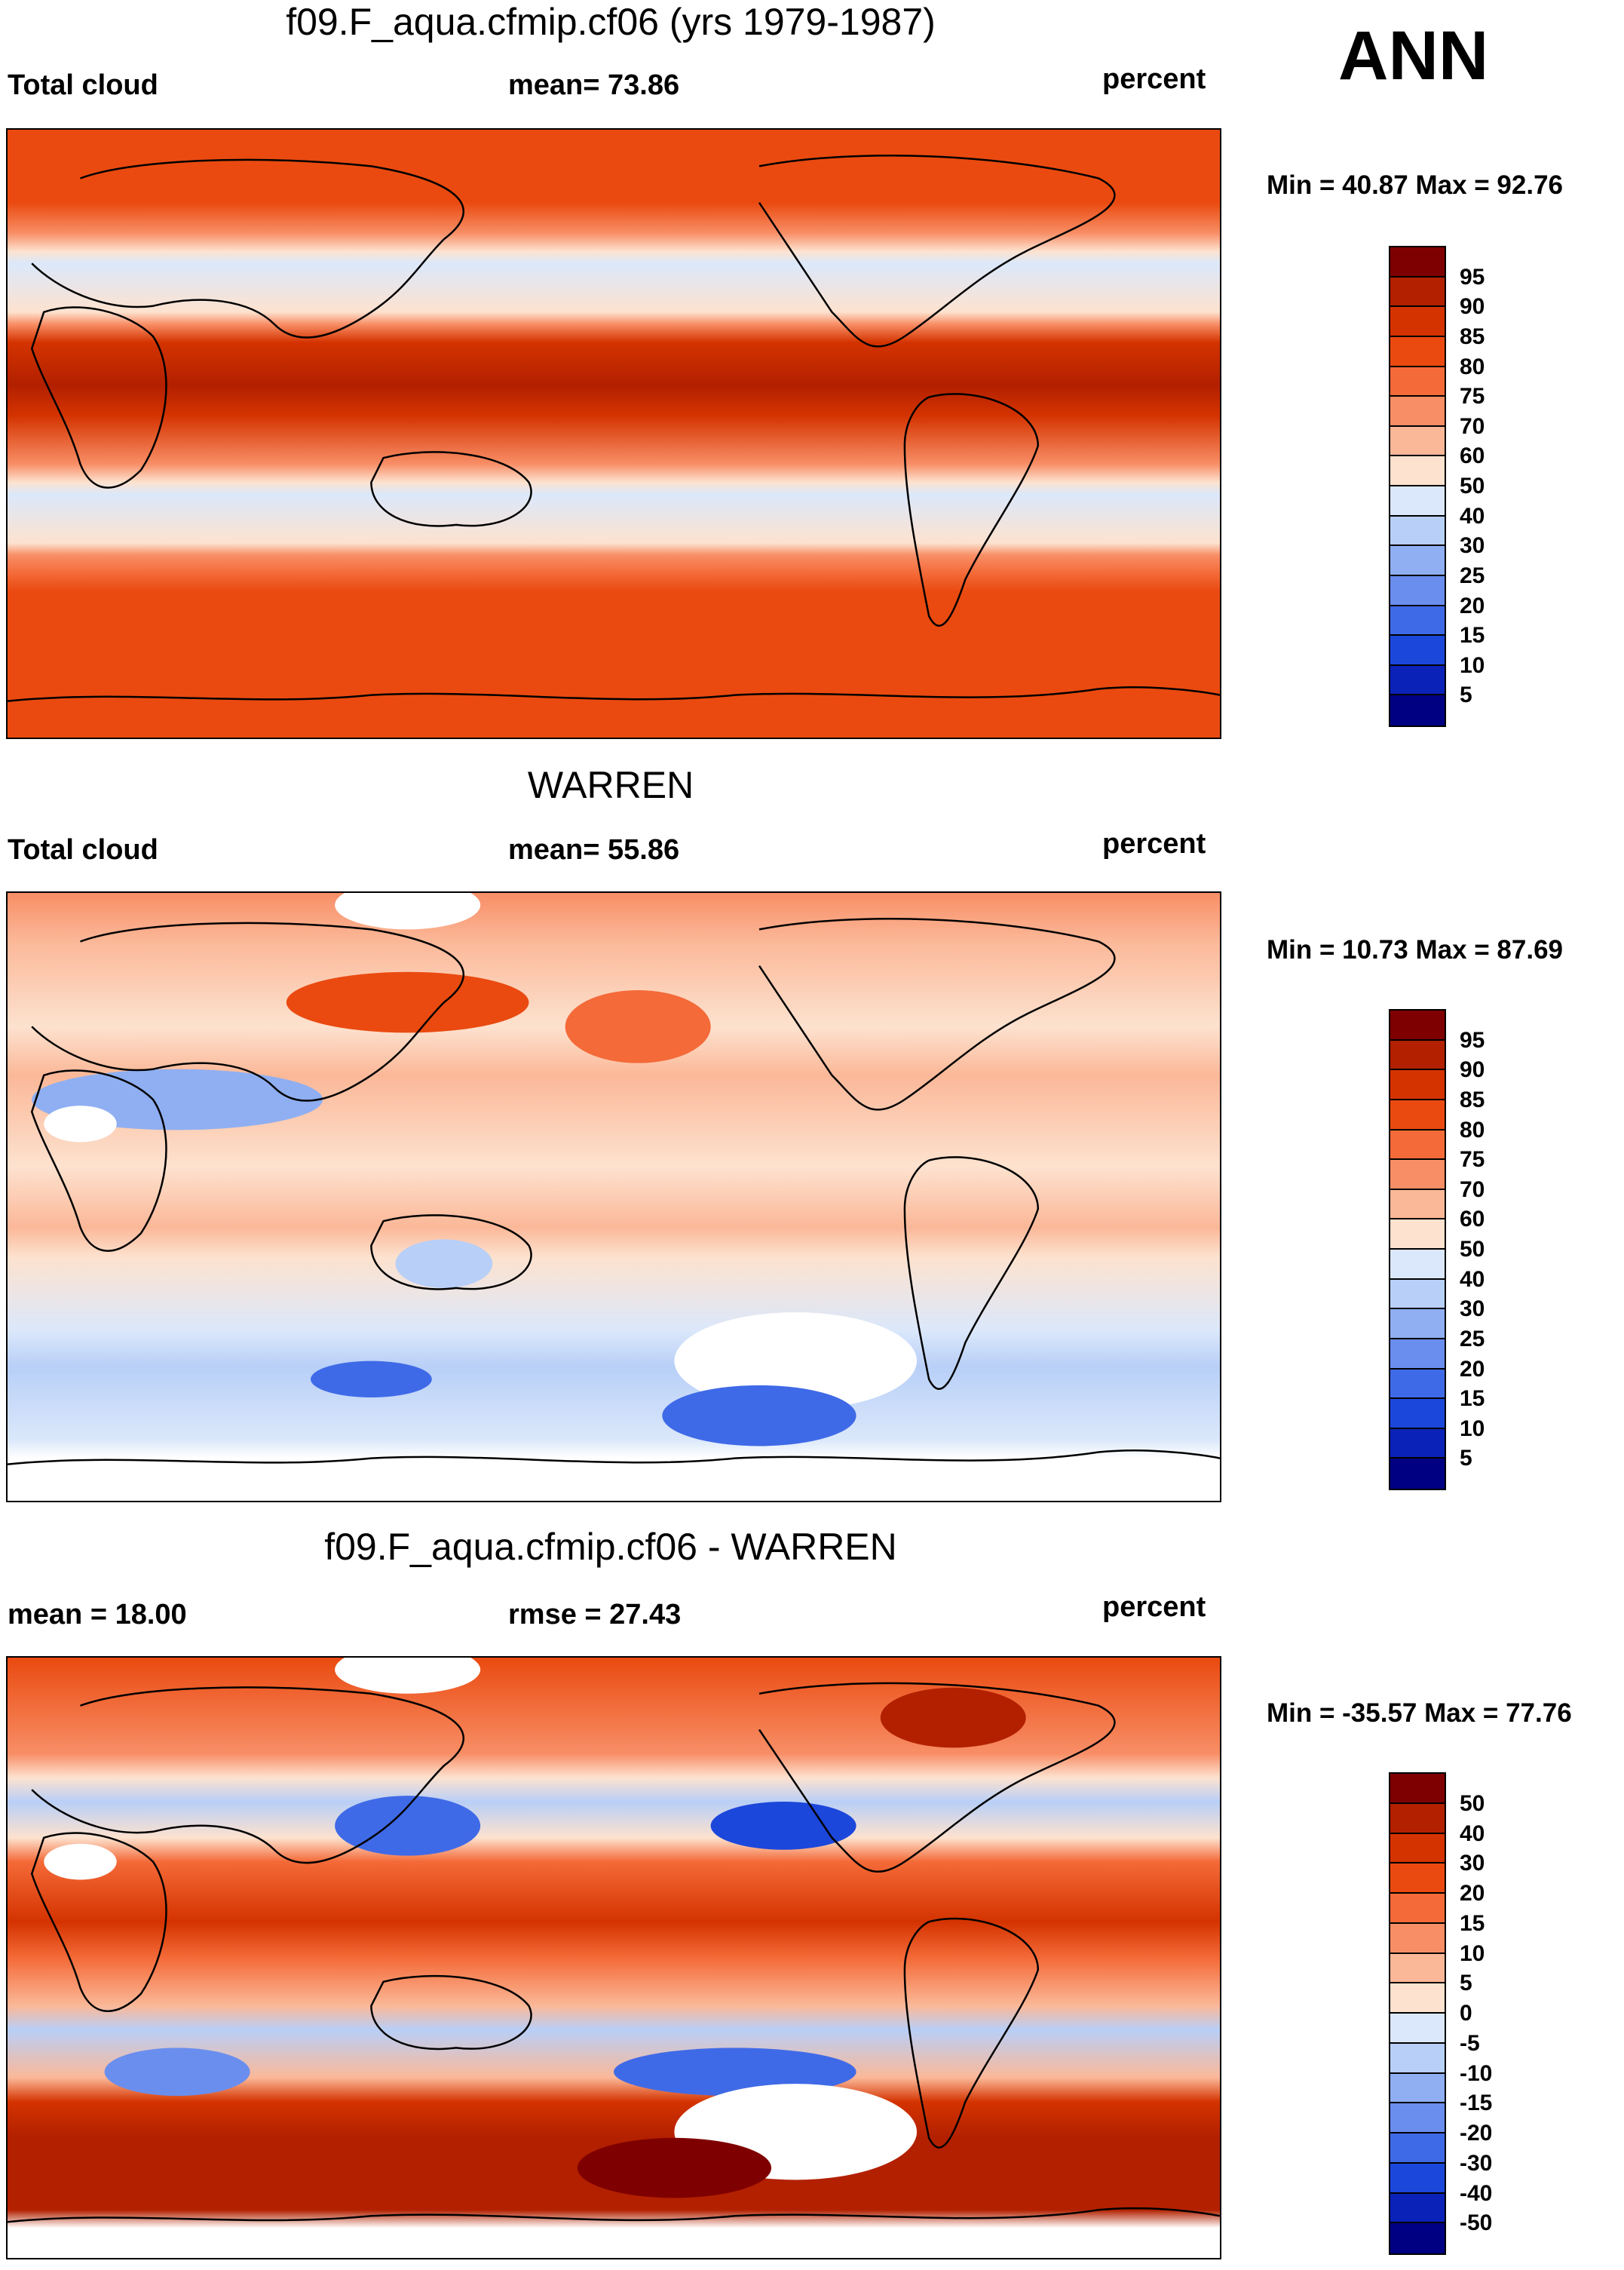 Image resolution: width=1624 pixels, height=2270 pixels. What do you see at coordinates (1470, 2043) in the screenshot?
I see `colorbar-tick-label: -5` at bounding box center [1470, 2043].